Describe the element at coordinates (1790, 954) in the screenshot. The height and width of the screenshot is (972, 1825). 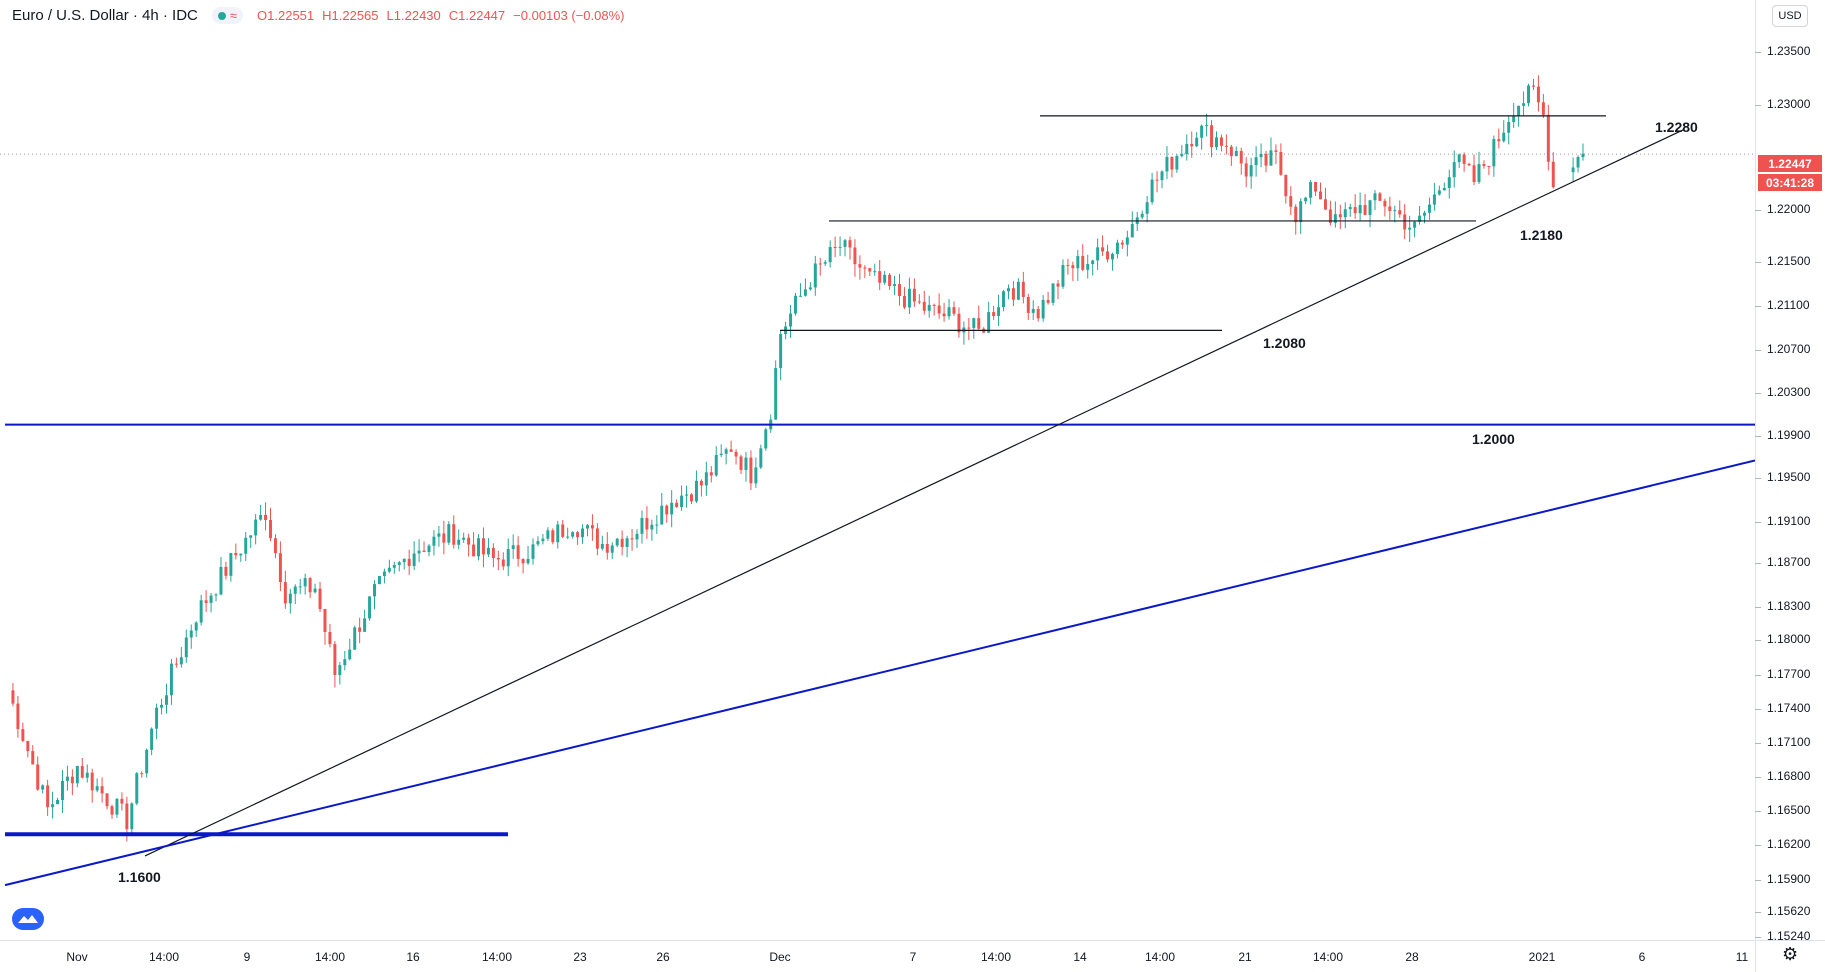
I see `gear-icon: ⚙` at that location.